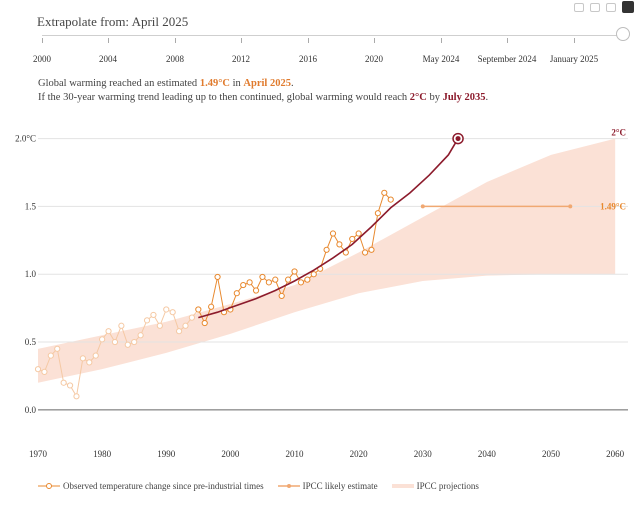 This screenshot has height=509, width=640. I want to click on legend-projections: IPCC projections, so click(435, 486).